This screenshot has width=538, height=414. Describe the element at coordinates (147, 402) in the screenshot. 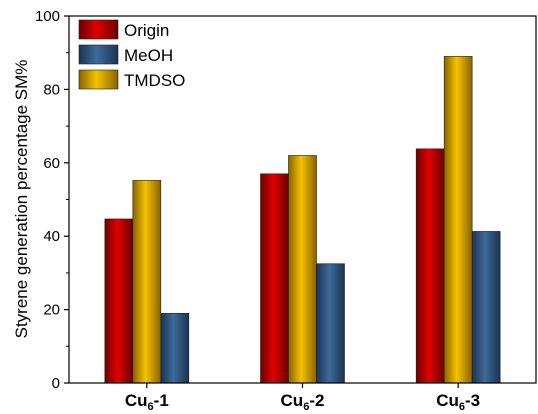

I see `x-tick-label: Cu6-1` at that location.